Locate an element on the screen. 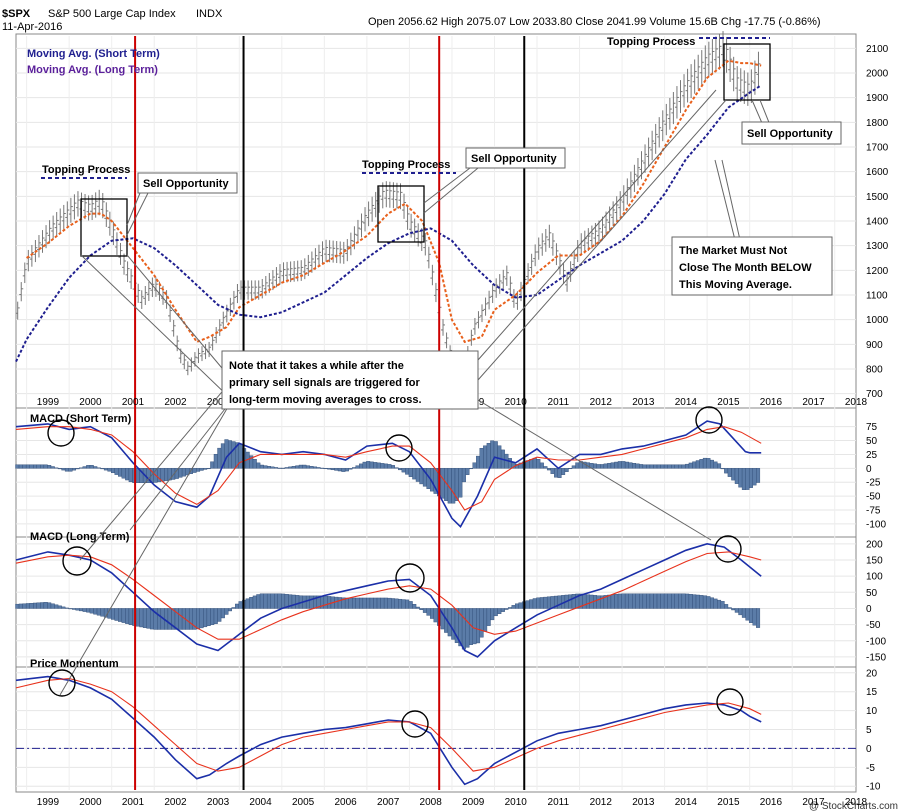  x-tick-label-bottom: 2011 is located at coordinates (559, 802).